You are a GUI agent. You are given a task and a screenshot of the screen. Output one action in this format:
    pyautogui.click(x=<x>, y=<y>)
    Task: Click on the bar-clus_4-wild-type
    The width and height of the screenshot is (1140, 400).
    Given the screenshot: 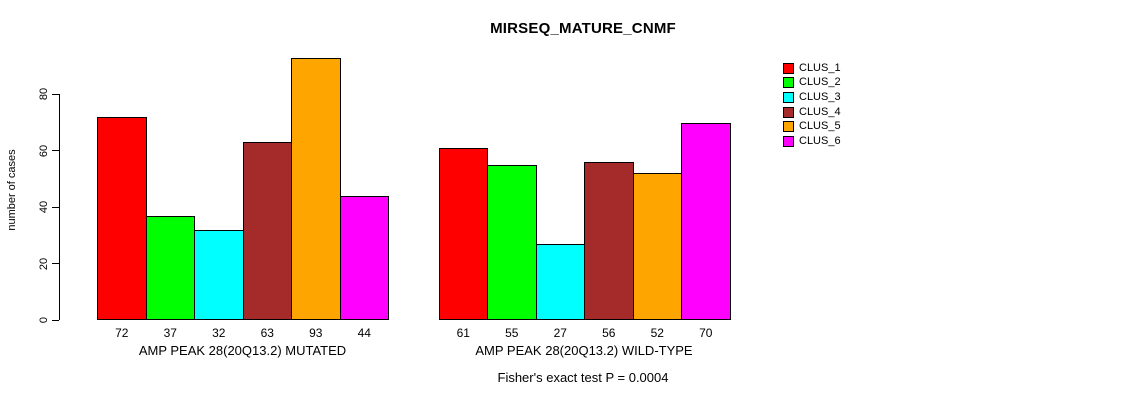 What is the action you would take?
    pyautogui.click(x=609, y=241)
    